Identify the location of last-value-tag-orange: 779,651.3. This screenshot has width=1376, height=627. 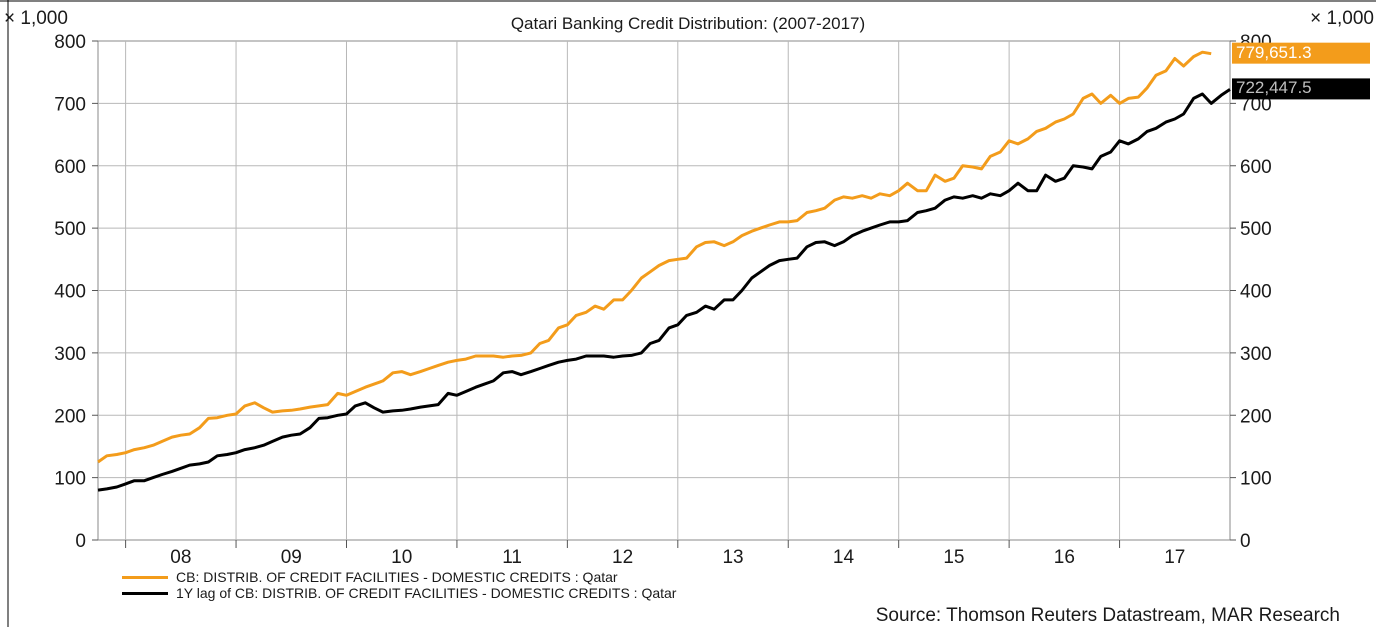
(1274, 52).